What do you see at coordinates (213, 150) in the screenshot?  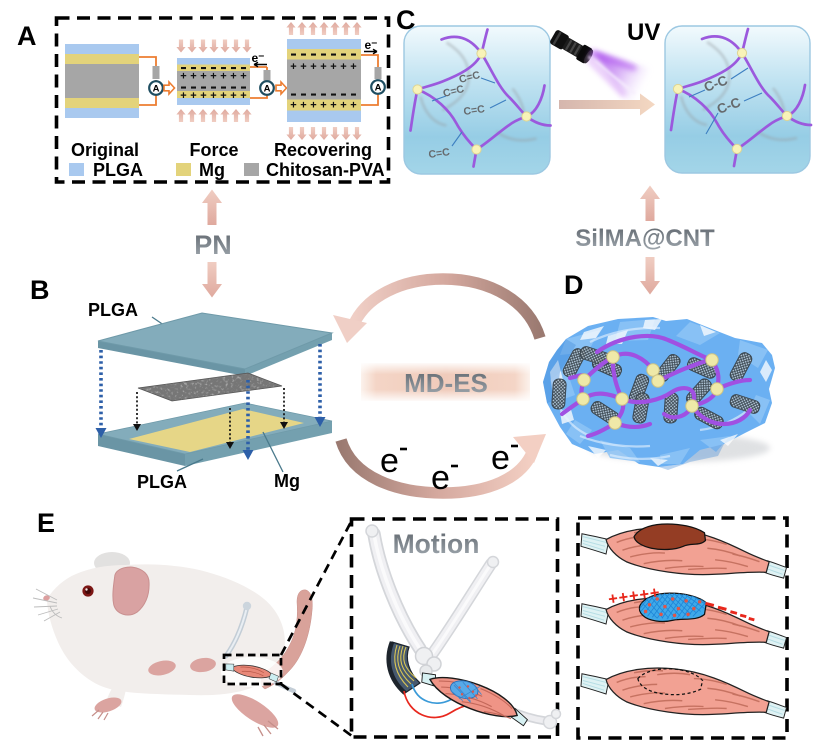 I see `svg-text: Force` at bounding box center [213, 150].